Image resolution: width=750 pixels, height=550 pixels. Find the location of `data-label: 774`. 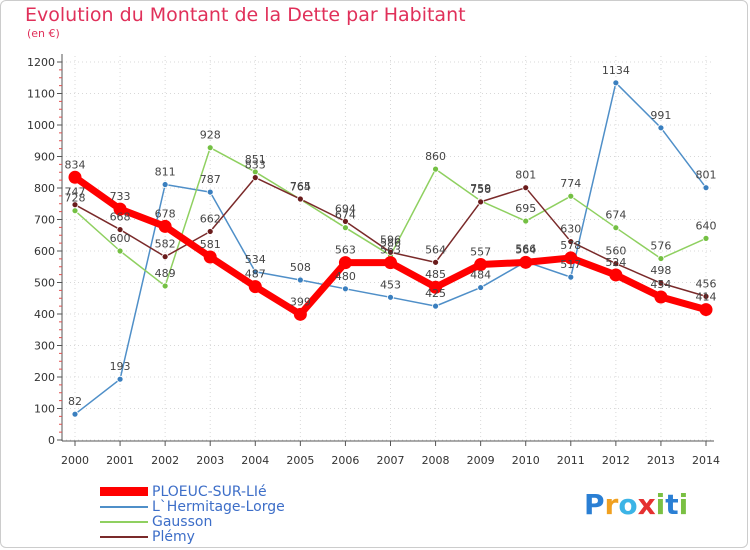

data-label: 774 is located at coordinates (570, 183).